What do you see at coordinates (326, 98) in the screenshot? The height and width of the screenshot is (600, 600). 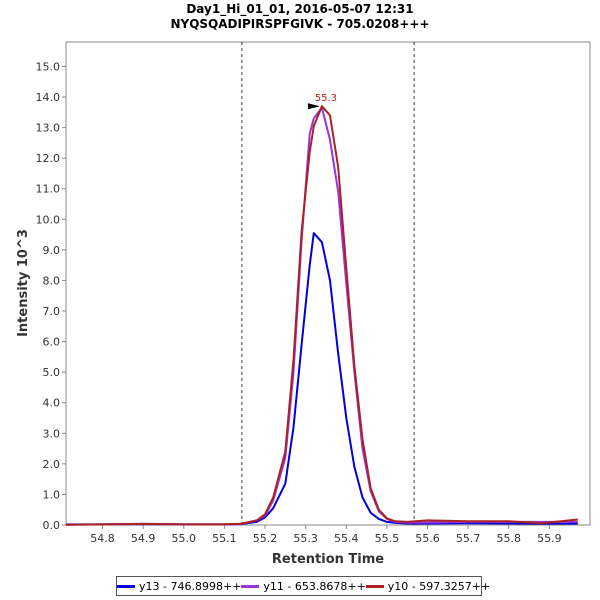 I see `peak-label: 55.3` at bounding box center [326, 98].